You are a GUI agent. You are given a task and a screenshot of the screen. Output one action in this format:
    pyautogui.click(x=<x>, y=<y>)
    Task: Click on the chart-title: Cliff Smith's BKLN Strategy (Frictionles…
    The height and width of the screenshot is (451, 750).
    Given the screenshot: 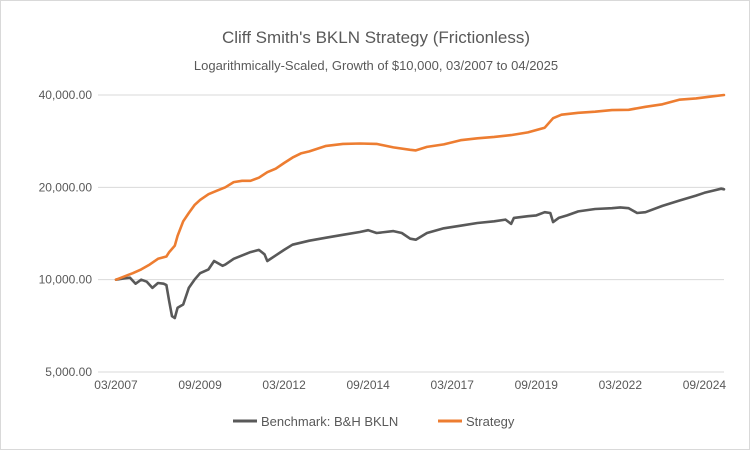 What is the action you would take?
    pyautogui.click(x=376, y=37)
    